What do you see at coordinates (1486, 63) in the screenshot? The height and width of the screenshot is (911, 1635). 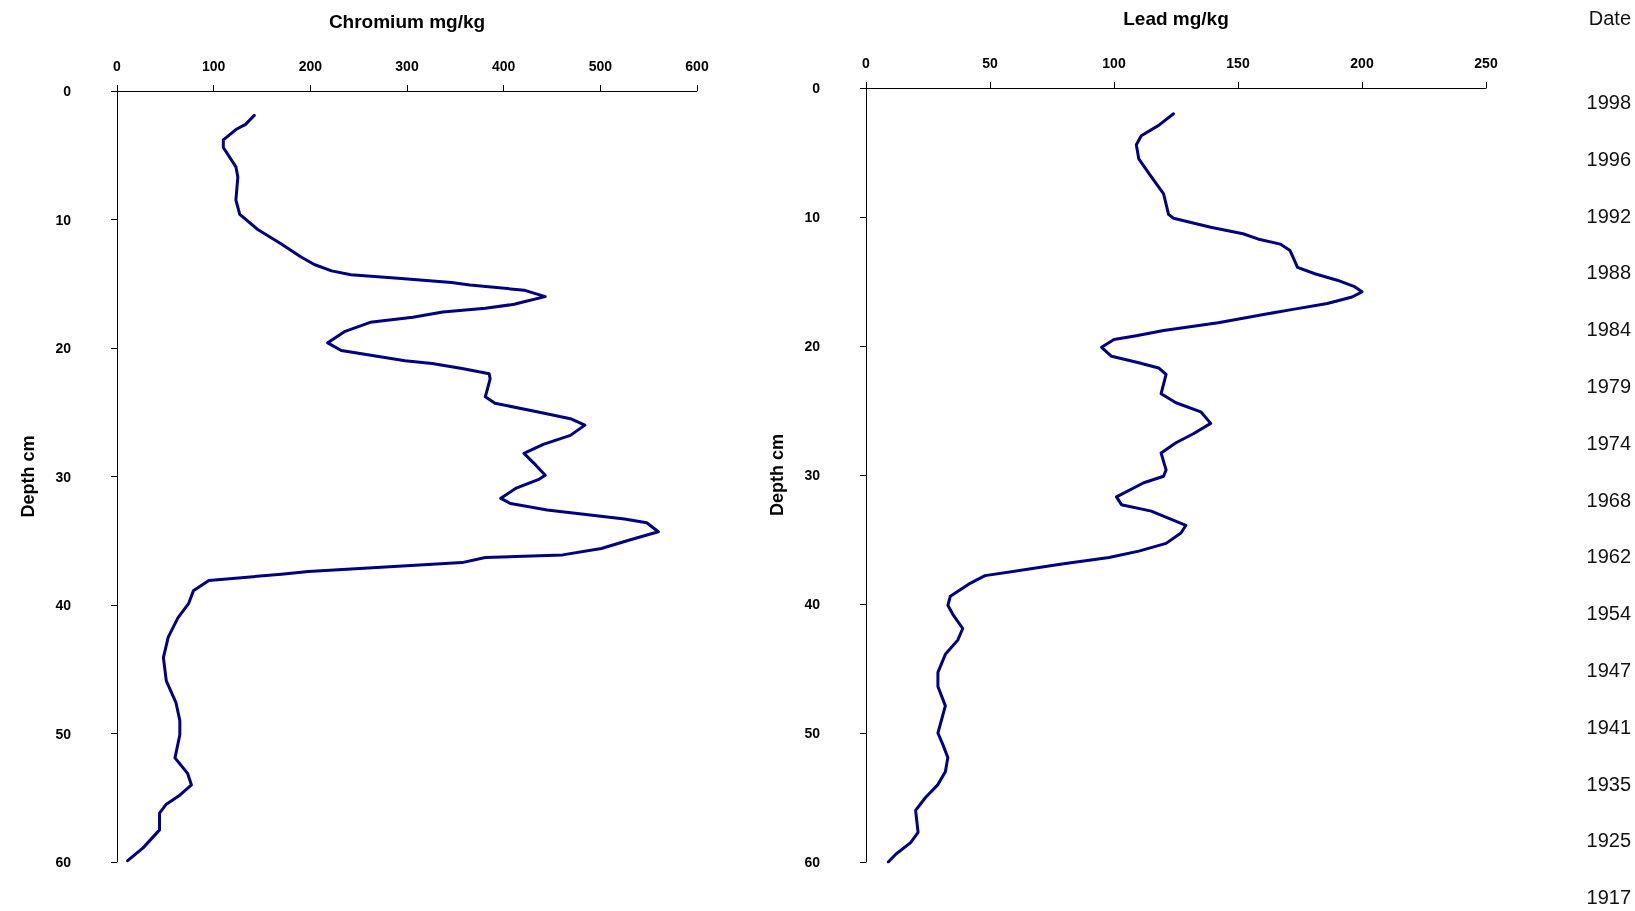 I see `x-tick-label: 250` at bounding box center [1486, 63].